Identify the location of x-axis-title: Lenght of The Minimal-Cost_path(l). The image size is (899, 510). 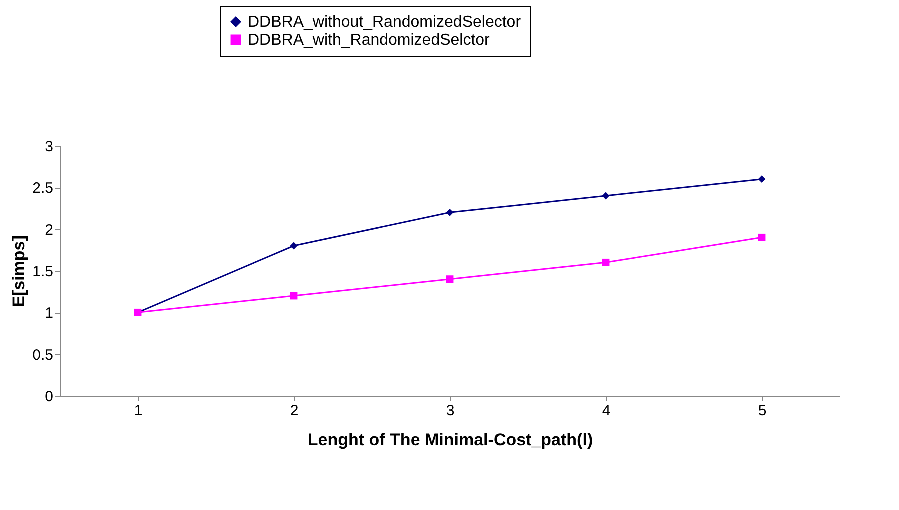
(451, 440).